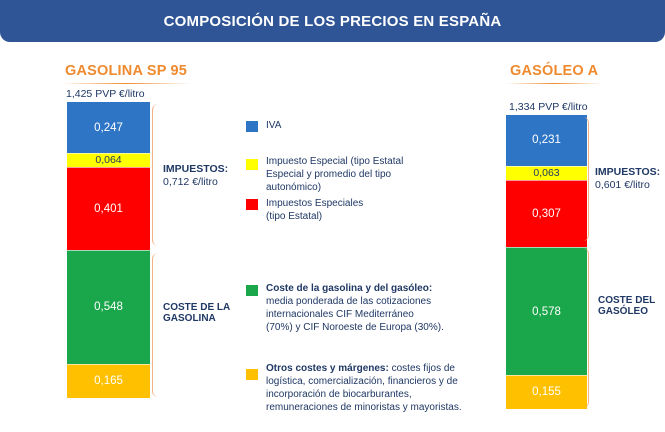 The width and height of the screenshot is (665, 432). I want to click on gasolina-stacked-bar: 0,247 0,064 0,401 0,548 0,165, so click(108, 250).